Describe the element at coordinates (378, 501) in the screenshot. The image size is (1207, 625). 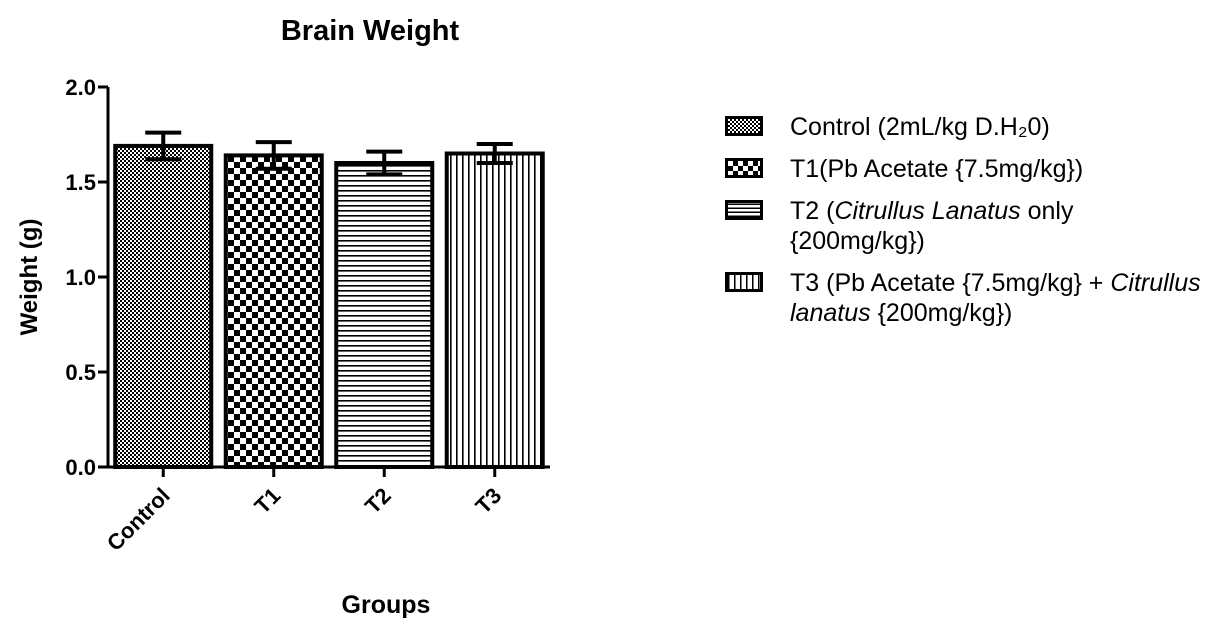
I see `x-tick-label-t2: T2` at that location.